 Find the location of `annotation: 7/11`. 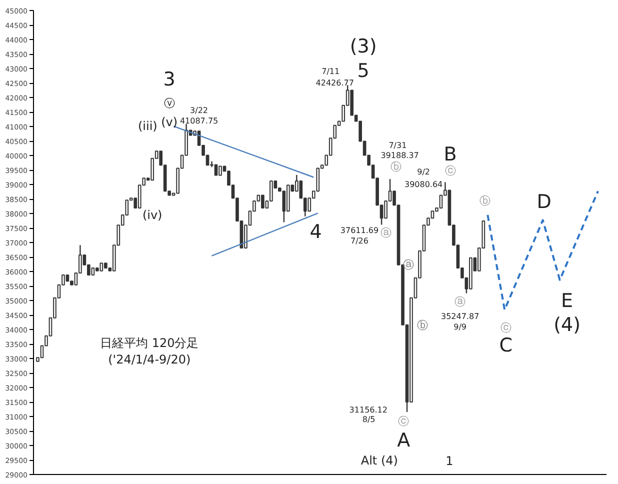

annotation: 7/11 is located at coordinates (331, 71).